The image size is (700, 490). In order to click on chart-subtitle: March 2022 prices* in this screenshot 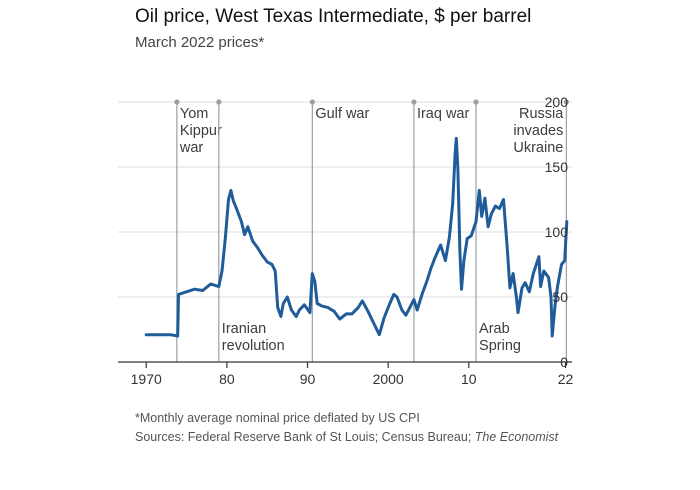, I will do `click(200, 42)`.